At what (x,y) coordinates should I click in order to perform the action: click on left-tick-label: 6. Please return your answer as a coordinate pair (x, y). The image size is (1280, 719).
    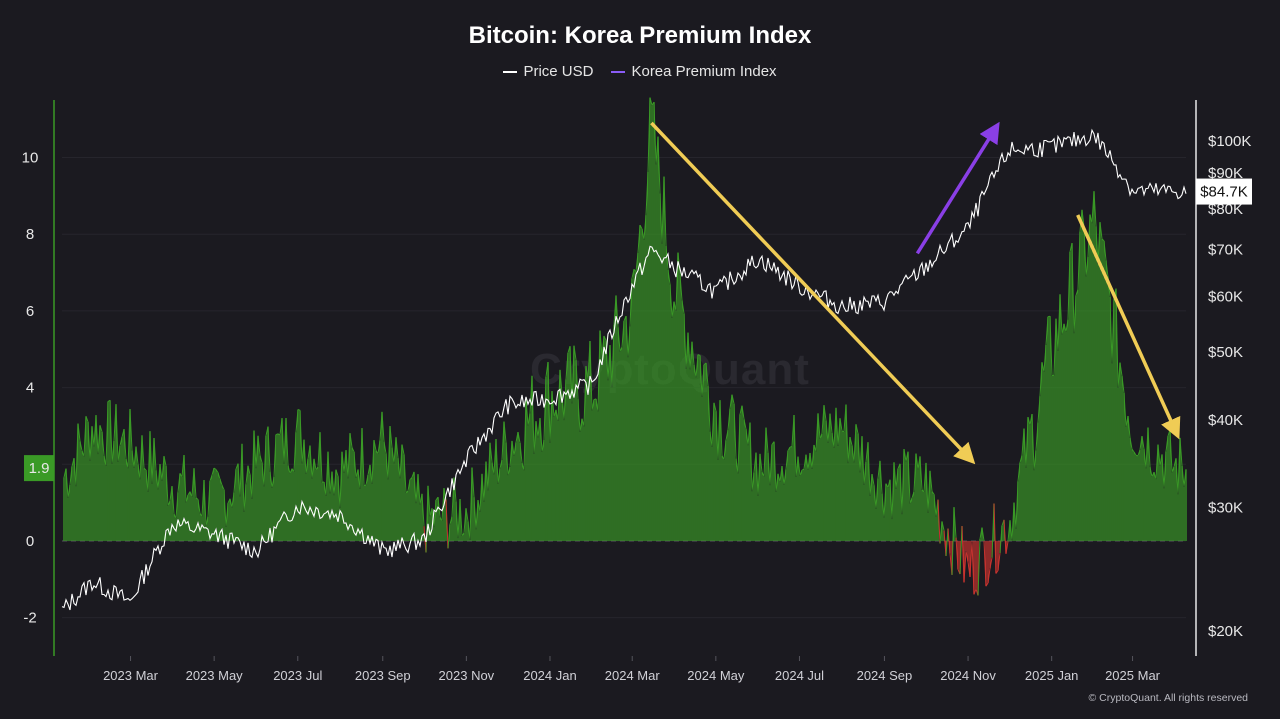
    Looking at the image, I should click on (30, 311).